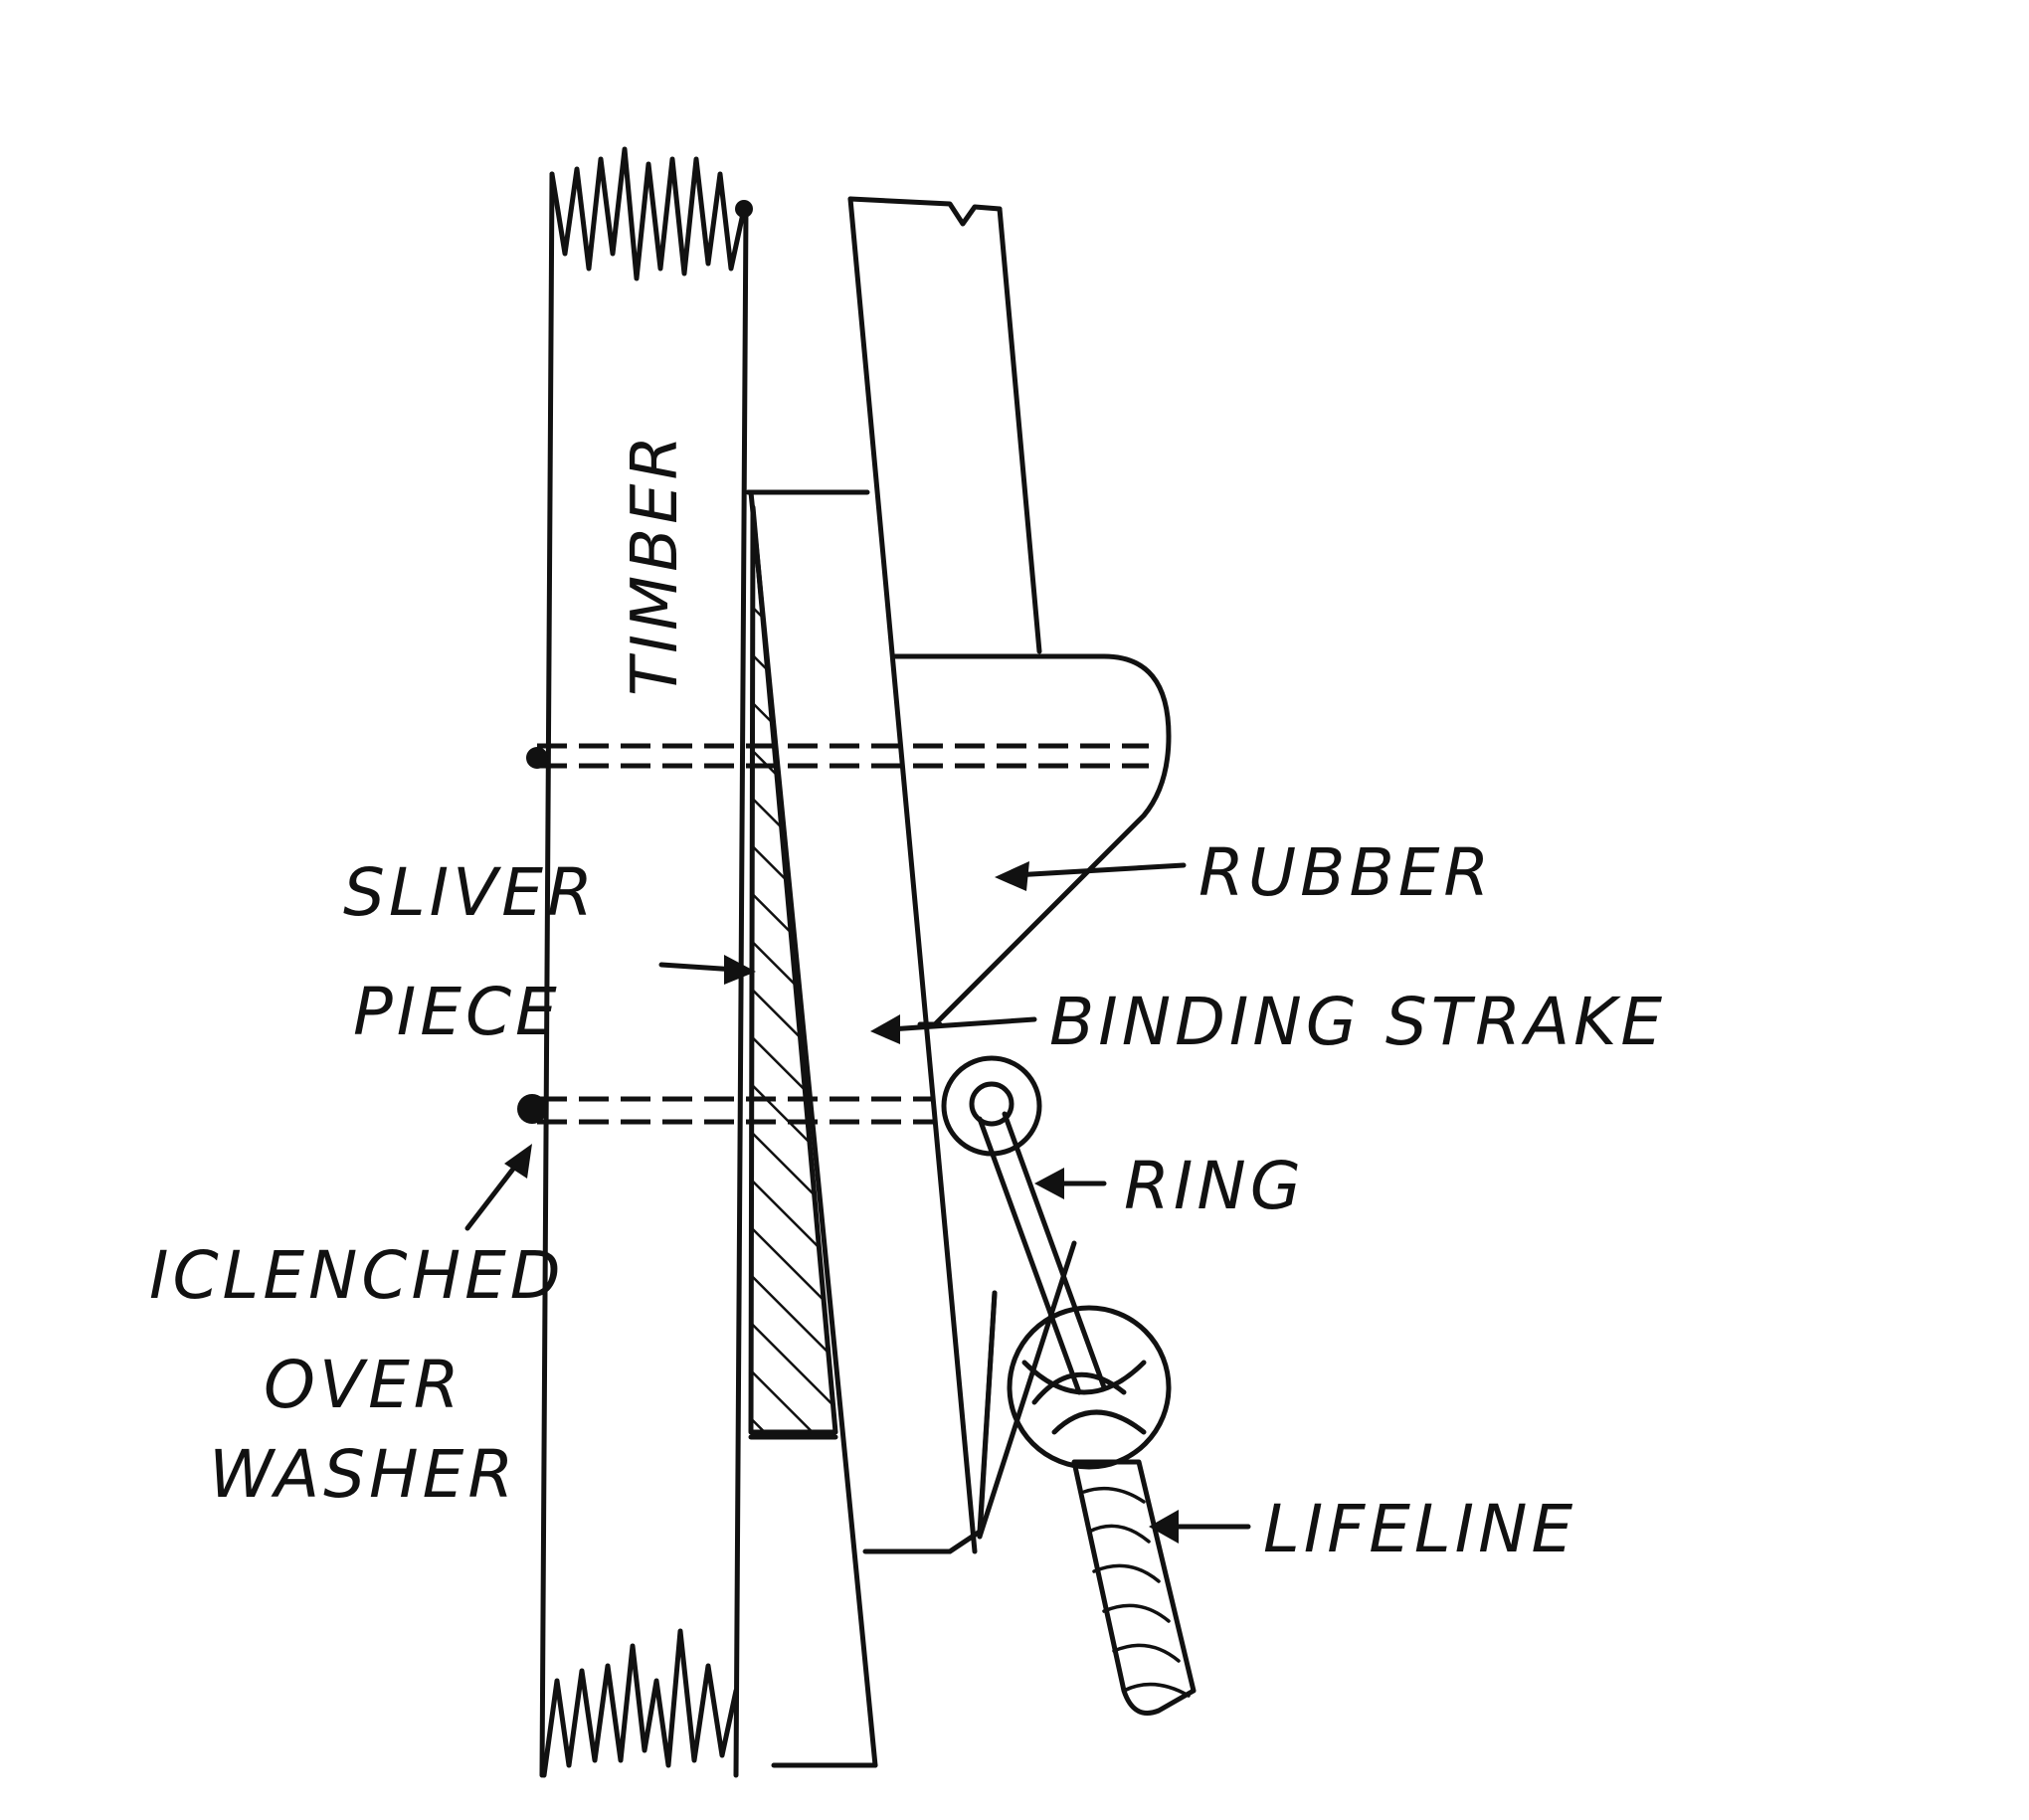 This screenshot has width=2029, height=1820. Describe the element at coordinates (726, 1109) in the screenshot. I see `lower-bolt` at that location.